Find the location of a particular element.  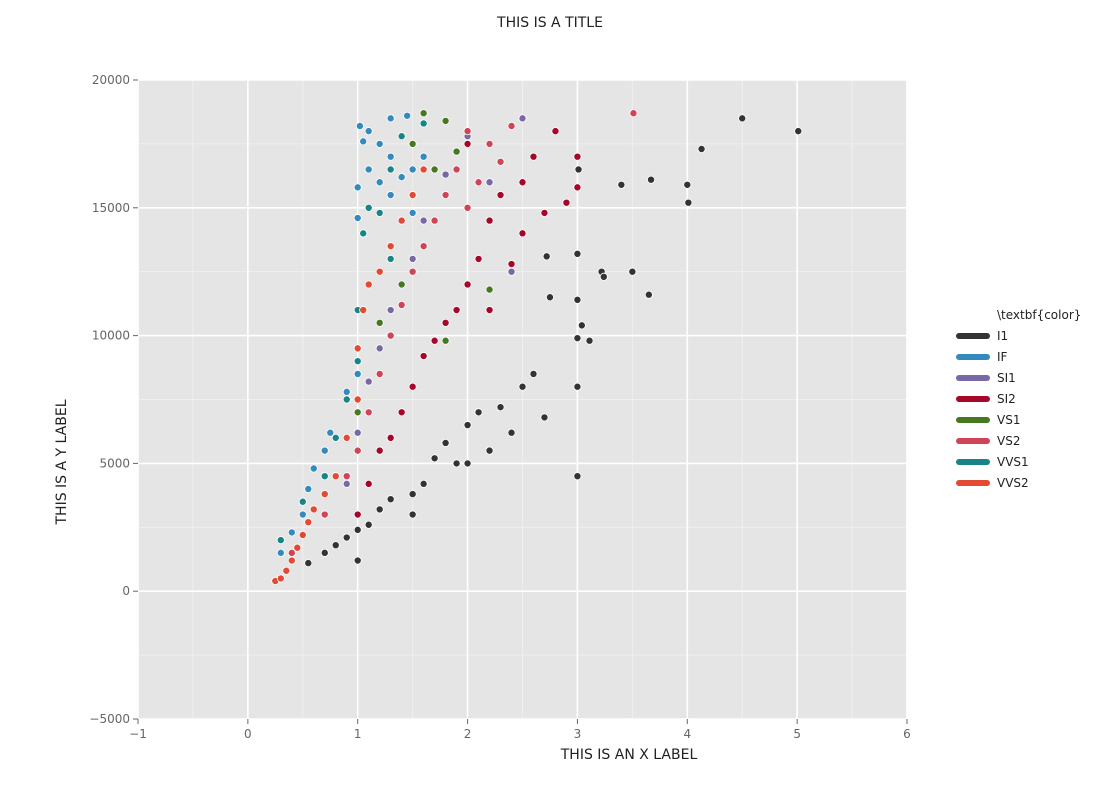

series-vvs2 is located at coordinates (349, 375).